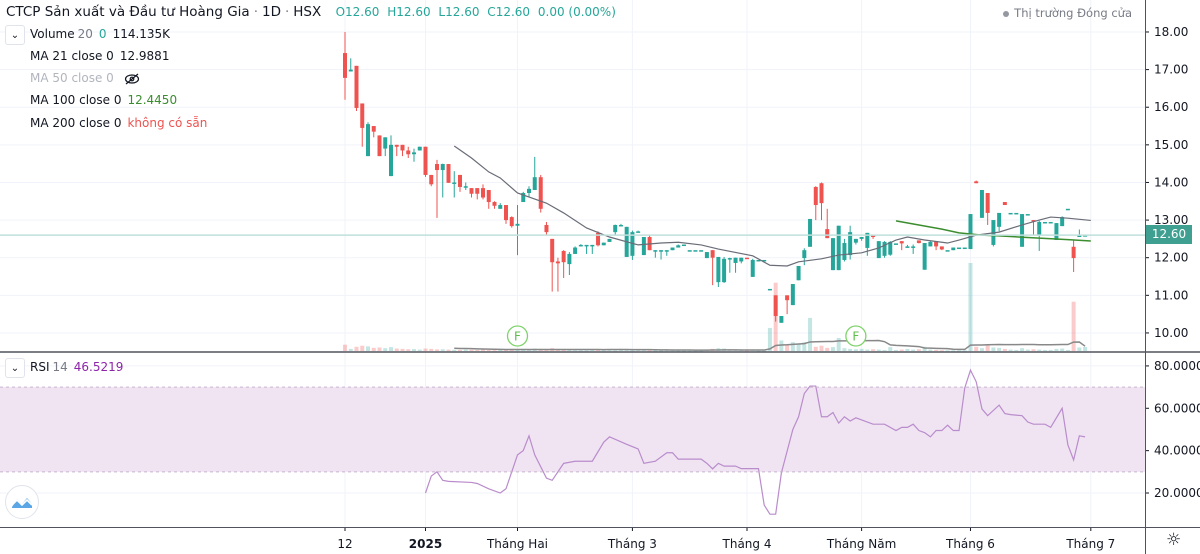  I want to click on legend-ma100: MA 100 close 0 12.4450, so click(106, 100).